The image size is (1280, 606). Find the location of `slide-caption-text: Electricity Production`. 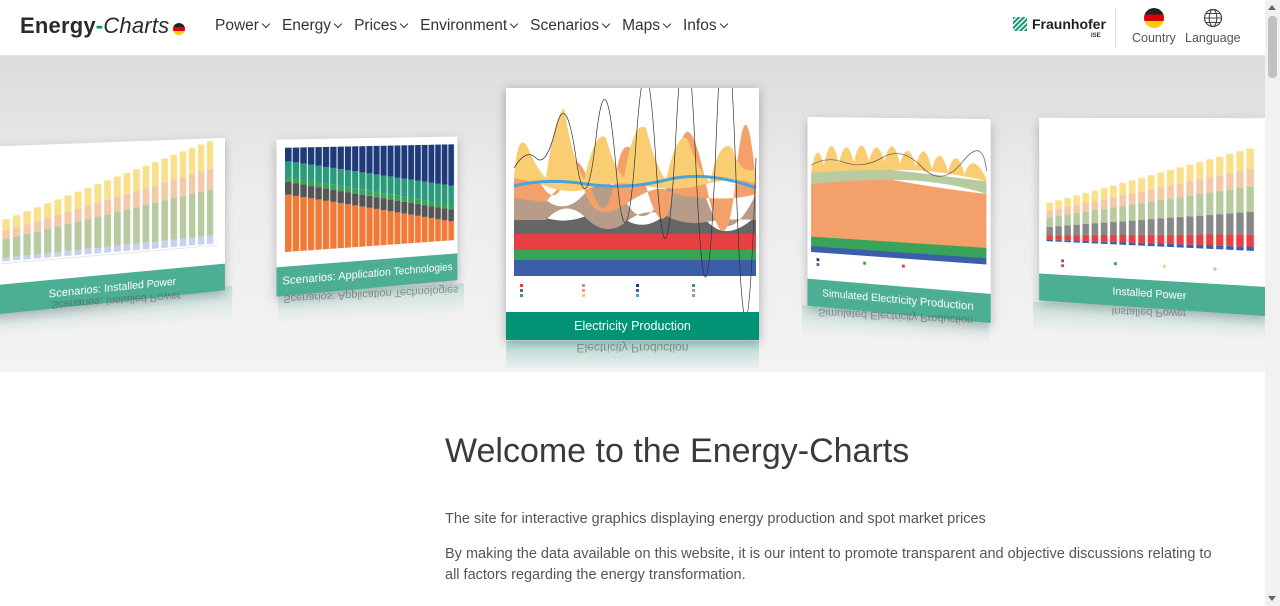

slide-caption-text: Electricity Production is located at coordinates (632, 326).